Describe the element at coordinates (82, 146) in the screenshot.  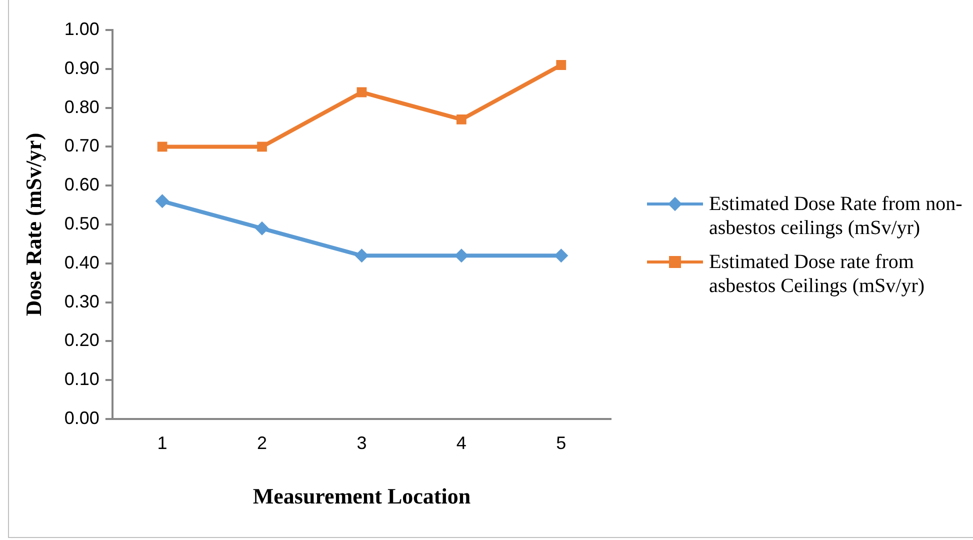
I see `y-tick-label: 0.70` at that location.